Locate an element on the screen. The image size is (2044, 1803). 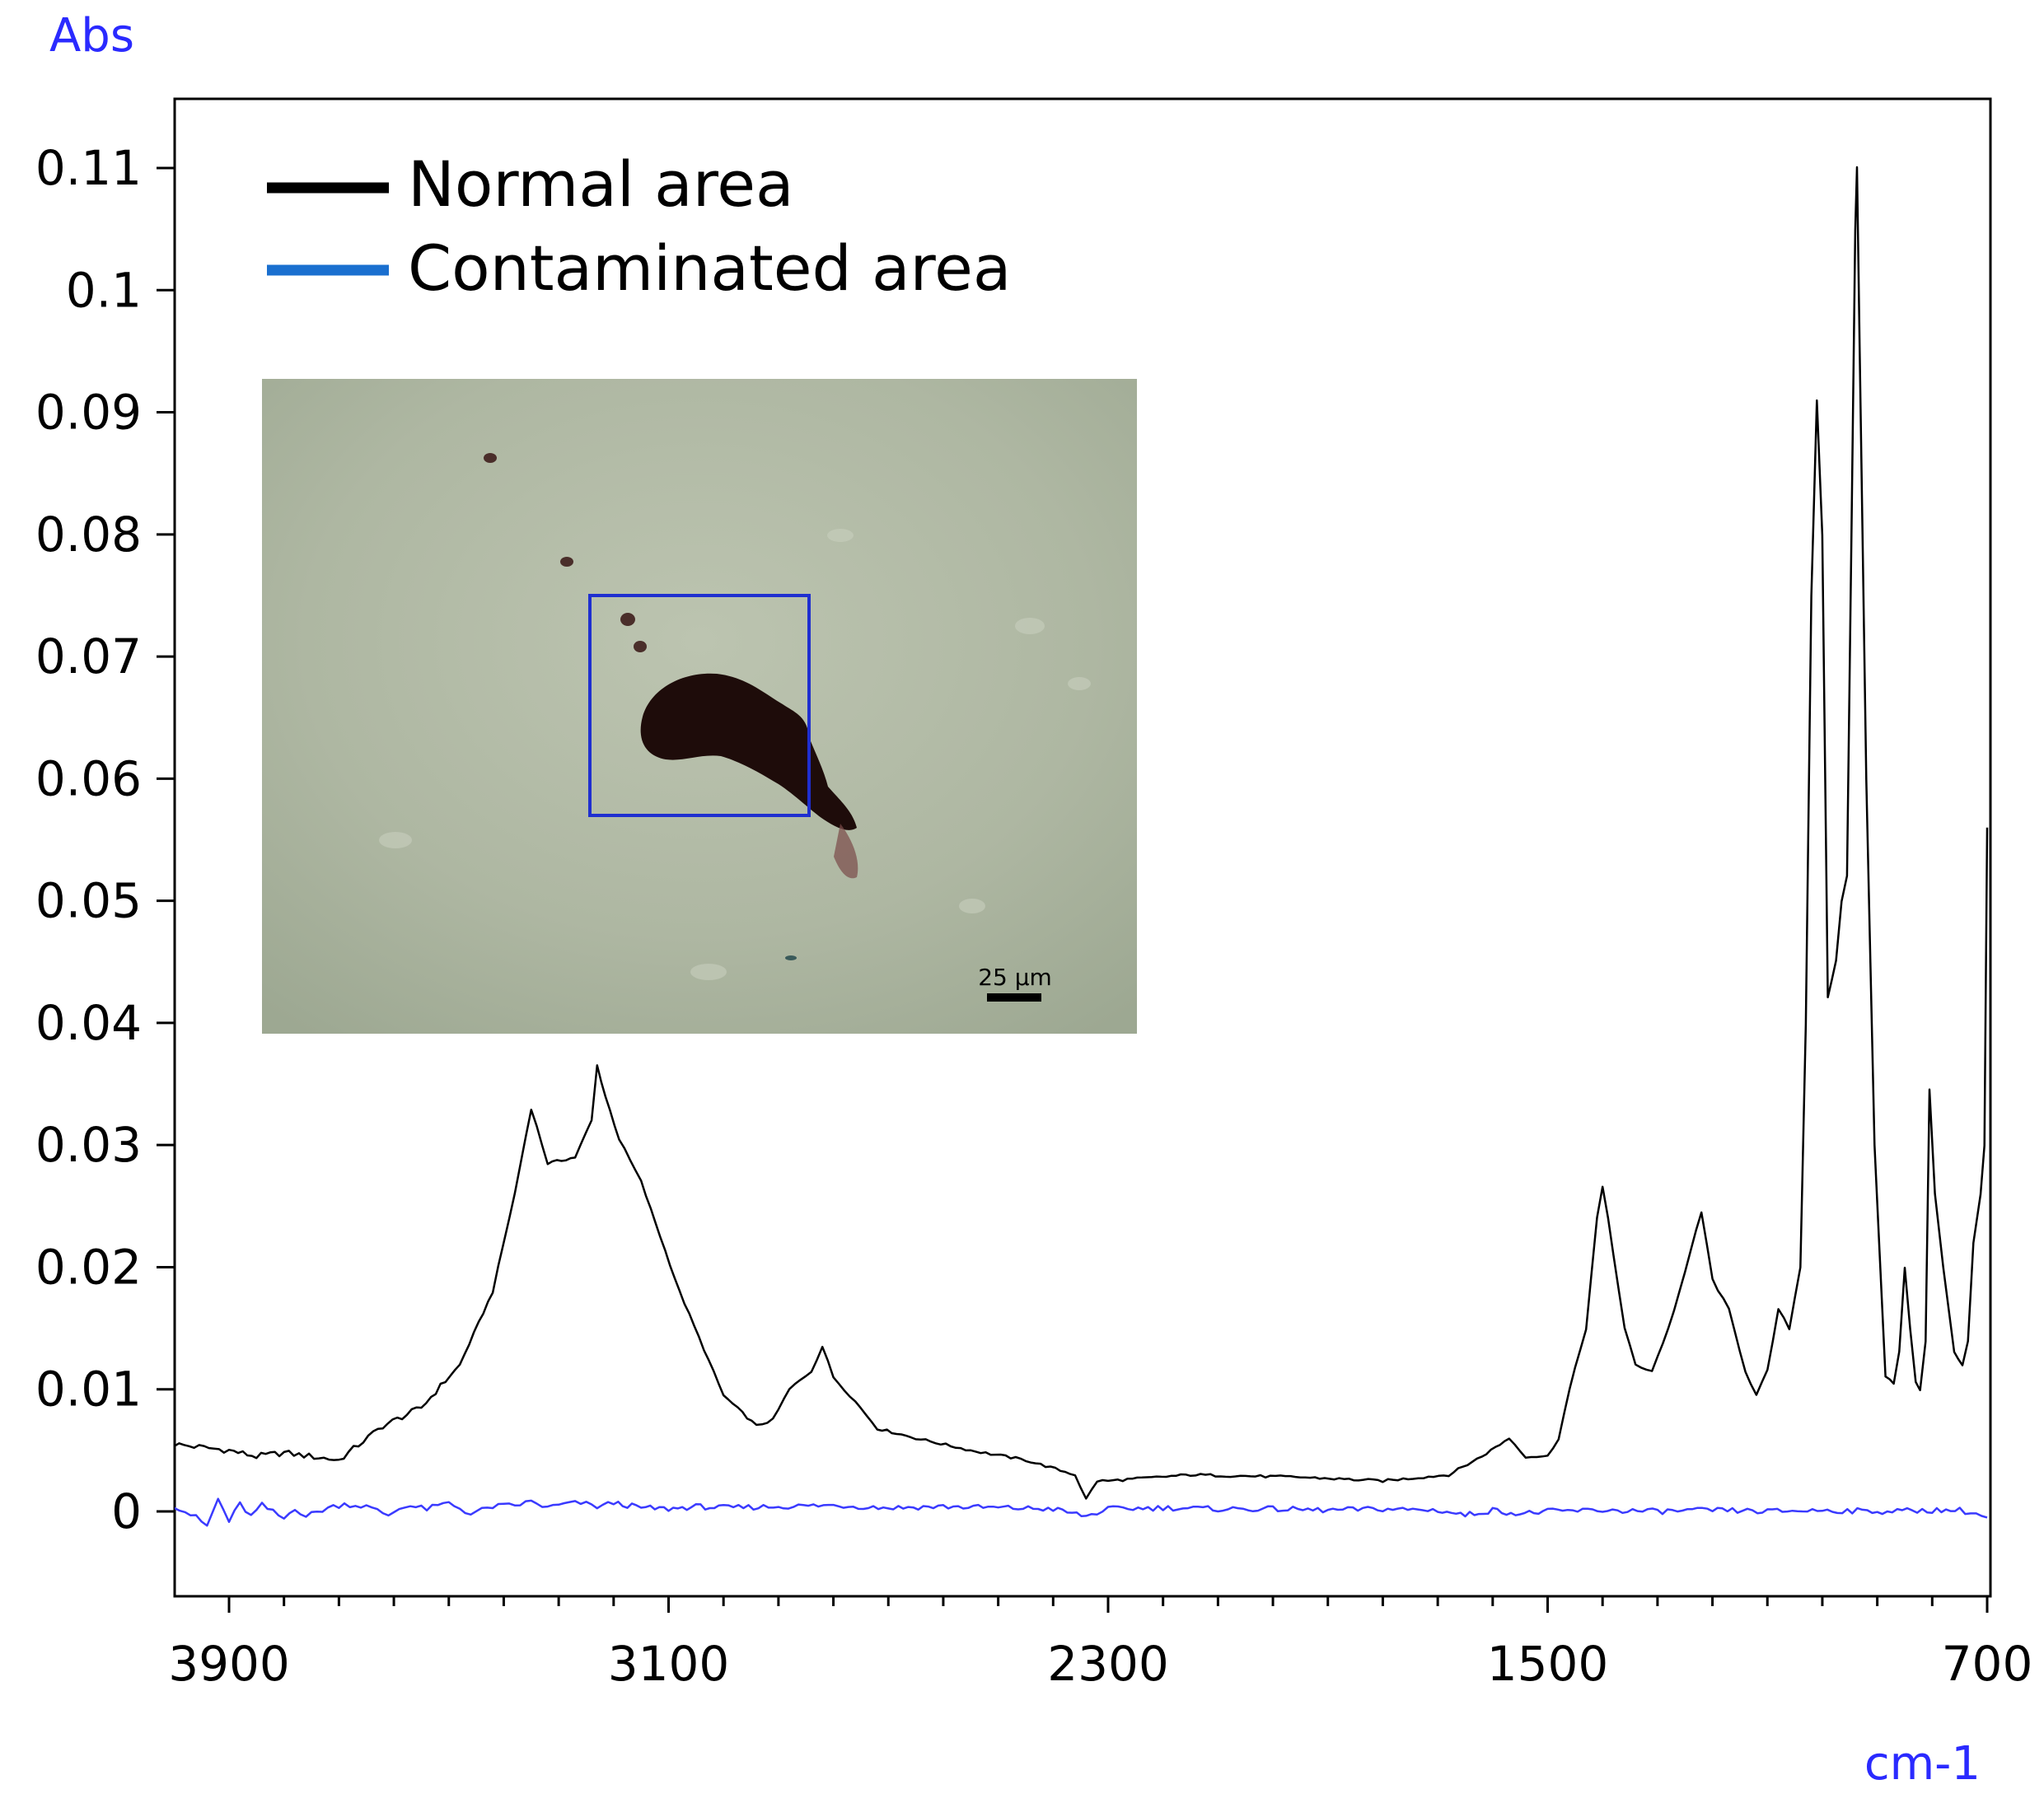
y-tick-label: 0.07 is located at coordinates (88, 656).